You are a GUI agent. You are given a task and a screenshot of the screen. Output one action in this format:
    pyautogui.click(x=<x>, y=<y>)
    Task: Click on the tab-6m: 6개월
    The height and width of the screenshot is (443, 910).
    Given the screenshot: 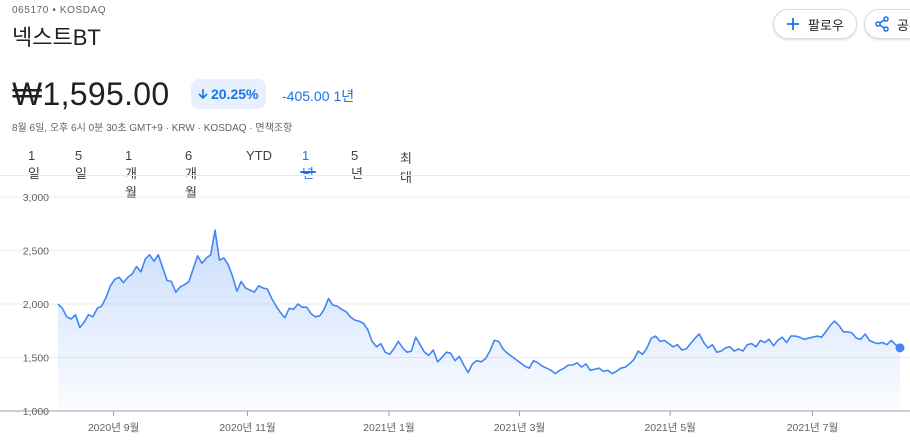 What is the action you would take?
    pyautogui.click(x=191, y=174)
    